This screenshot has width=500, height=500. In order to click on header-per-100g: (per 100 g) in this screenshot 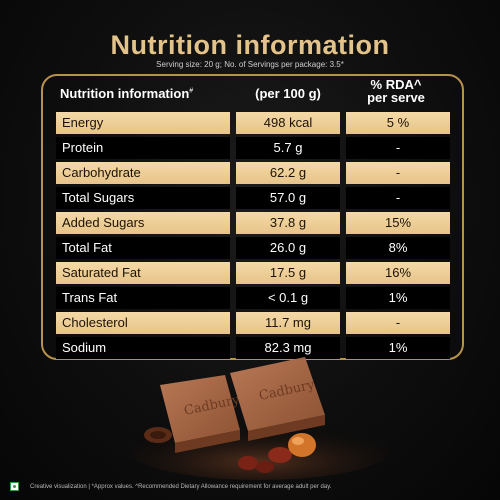, I will do `click(288, 93)`.